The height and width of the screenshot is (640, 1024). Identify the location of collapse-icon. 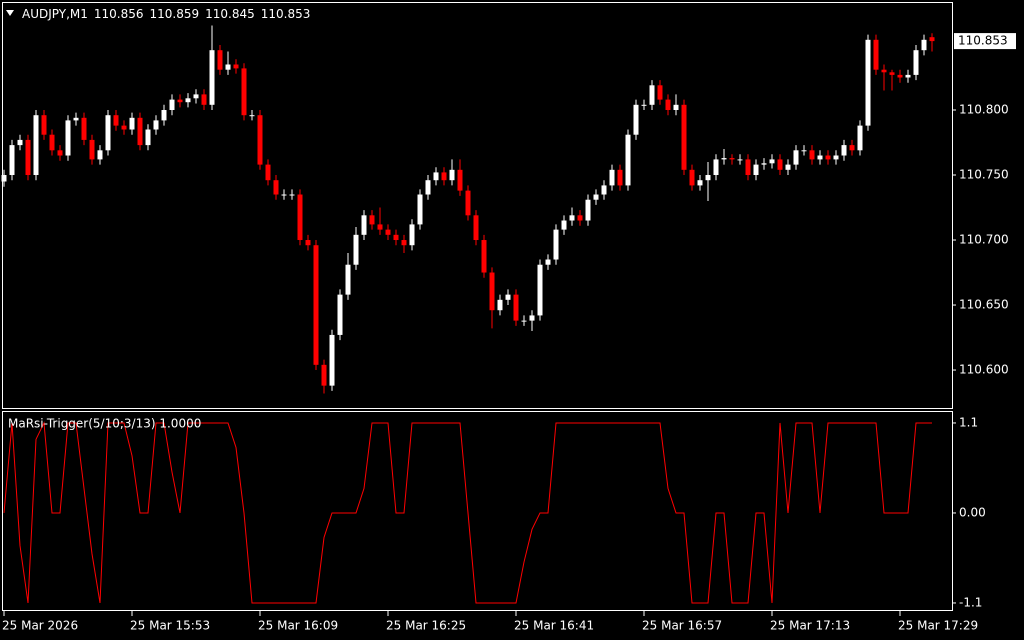
(10, 13).